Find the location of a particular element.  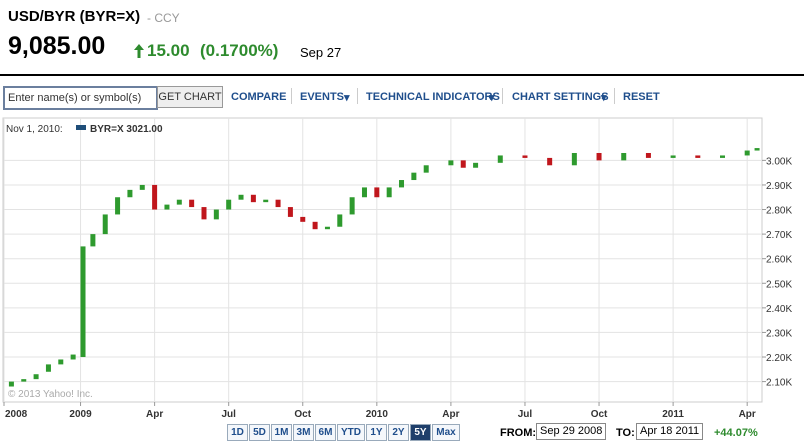

y-tick-label: 3.00K is located at coordinates (779, 161).